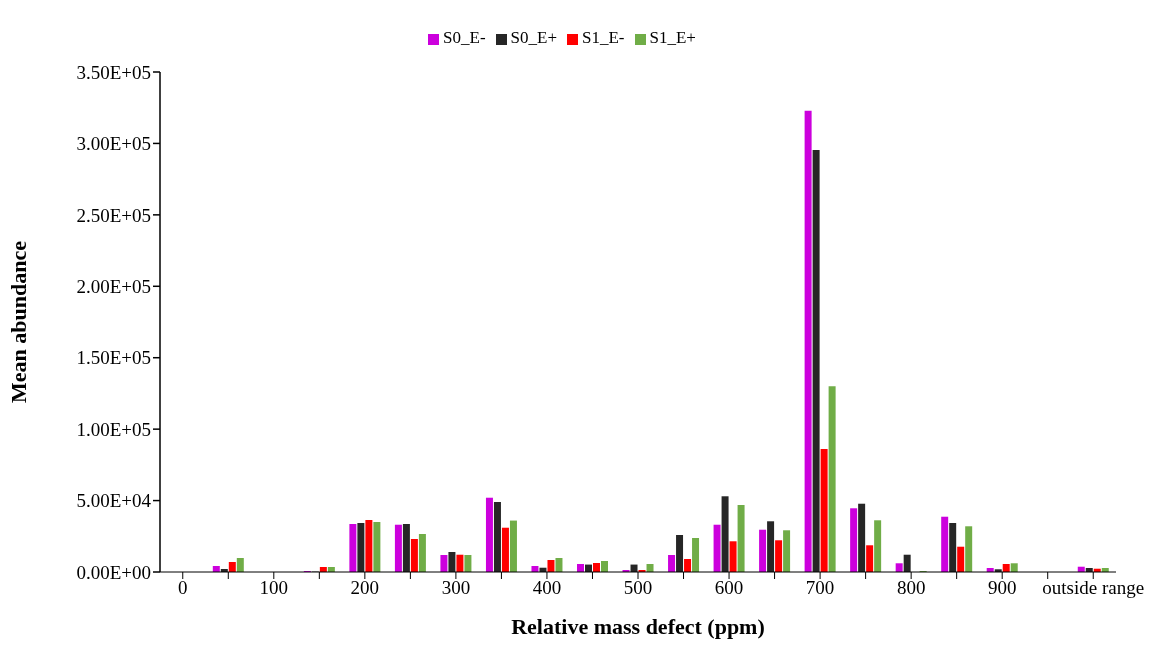 Image resolution: width=1154 pixels, height=650 pixels. I want to click on x-tick-label: 600, so click(729, 588).